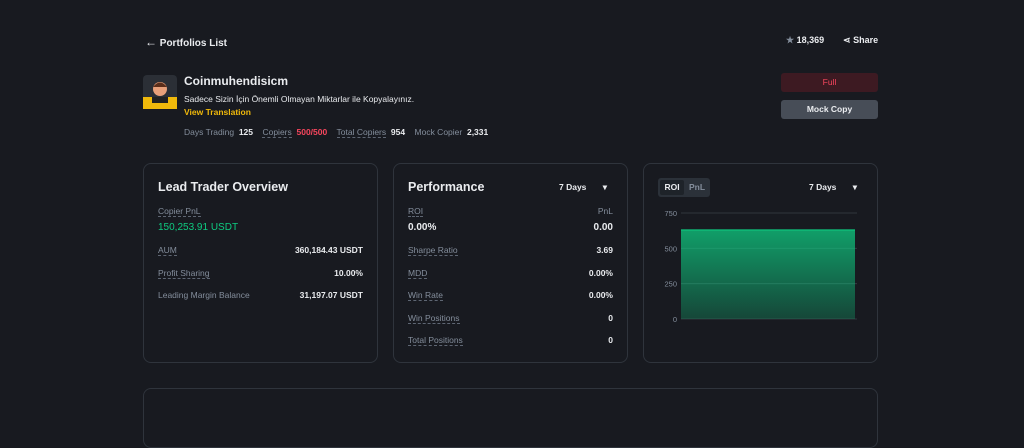 Image resolution: width=1024 pixels, height=448 pixels. I want to click on star-count: 18,369, so click(810, 40).